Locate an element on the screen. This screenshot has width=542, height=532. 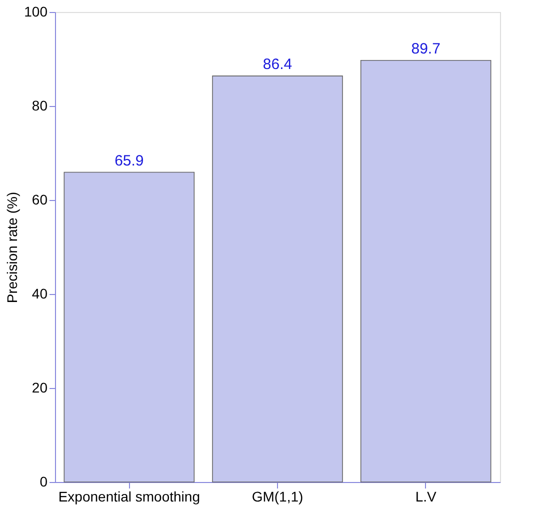
data-label: 89.7 is located at coordinates (425, 49).